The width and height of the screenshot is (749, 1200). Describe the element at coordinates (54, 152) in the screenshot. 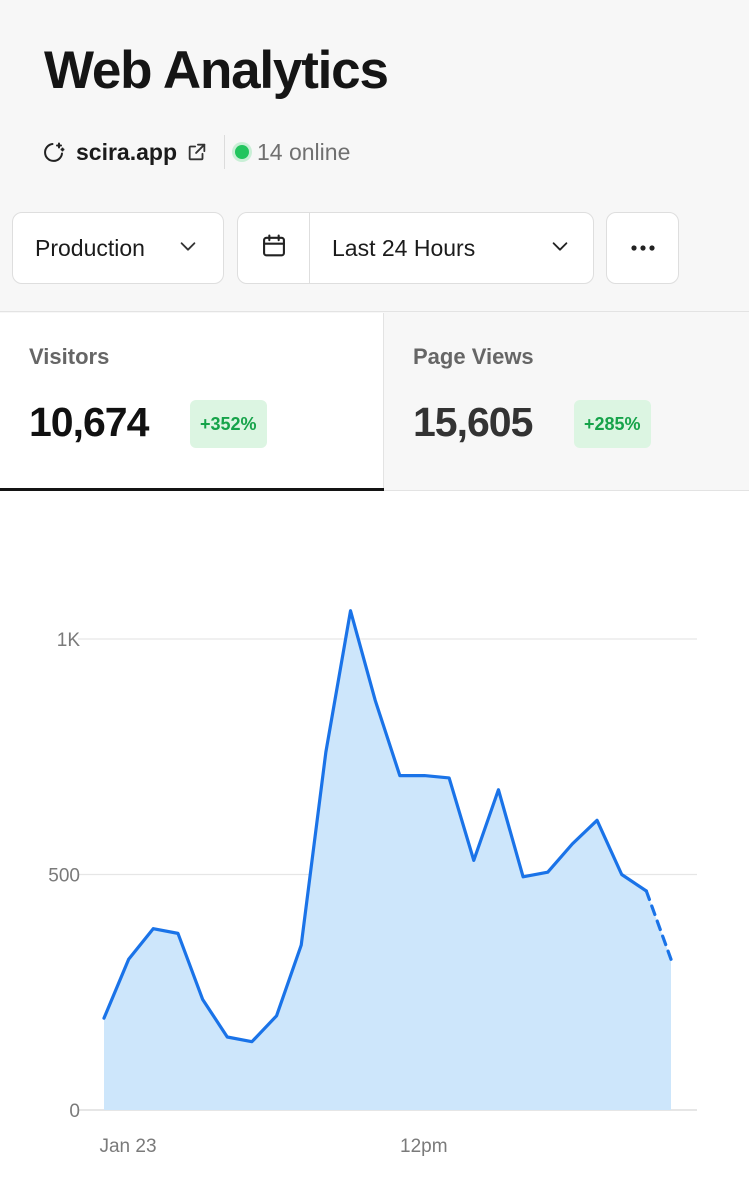

I see `sparkle-loader-icon` at that location.